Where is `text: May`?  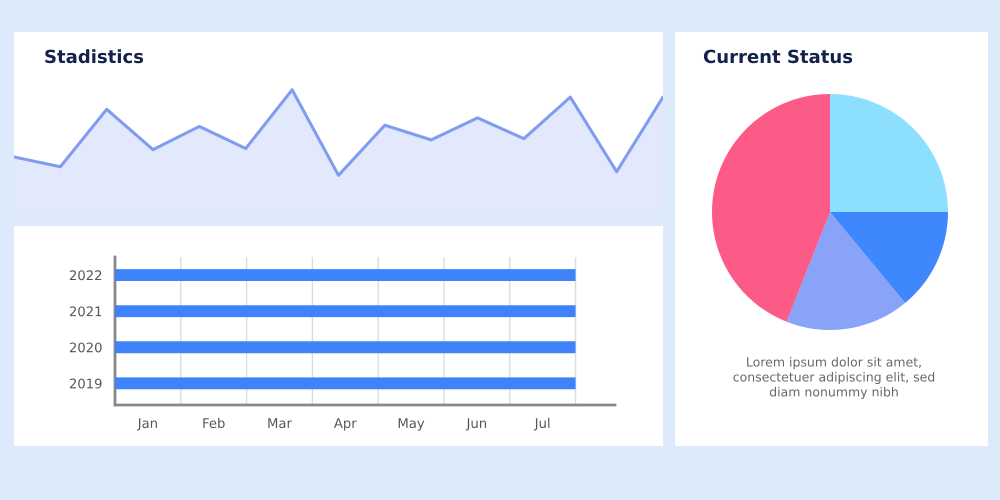 text: May is located at coordinates (411, 424).